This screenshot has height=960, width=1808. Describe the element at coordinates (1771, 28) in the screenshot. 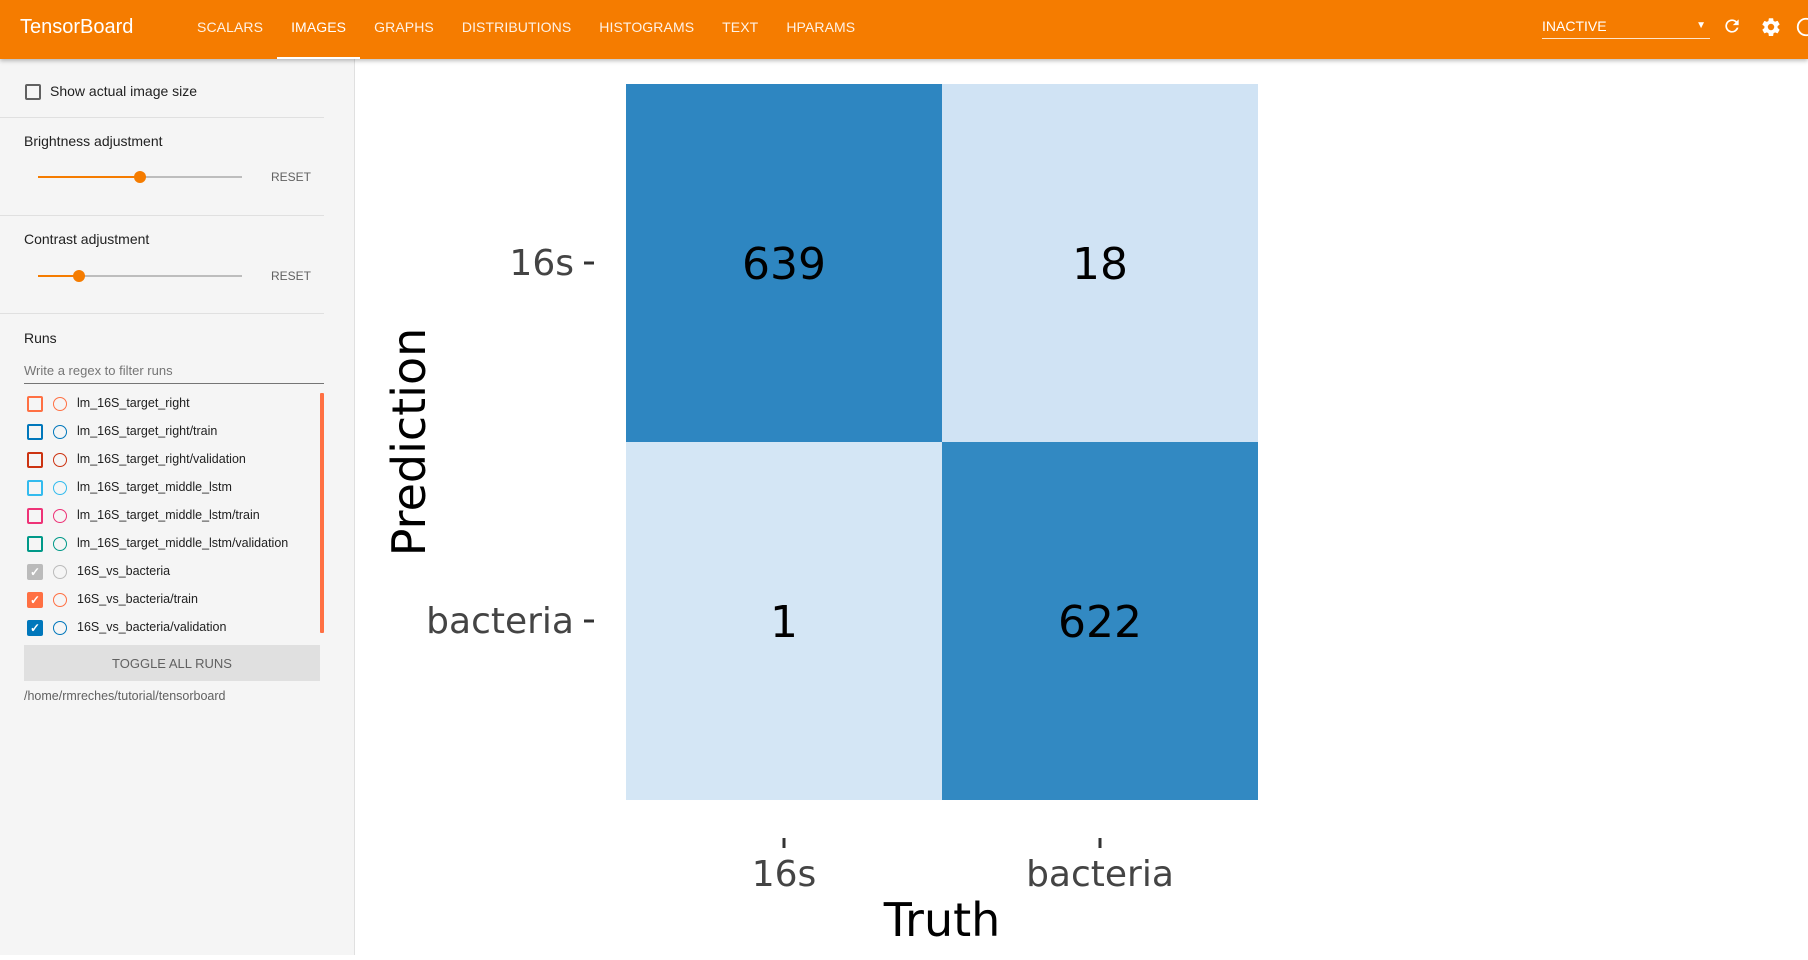

I see `settings-icon` at that location.